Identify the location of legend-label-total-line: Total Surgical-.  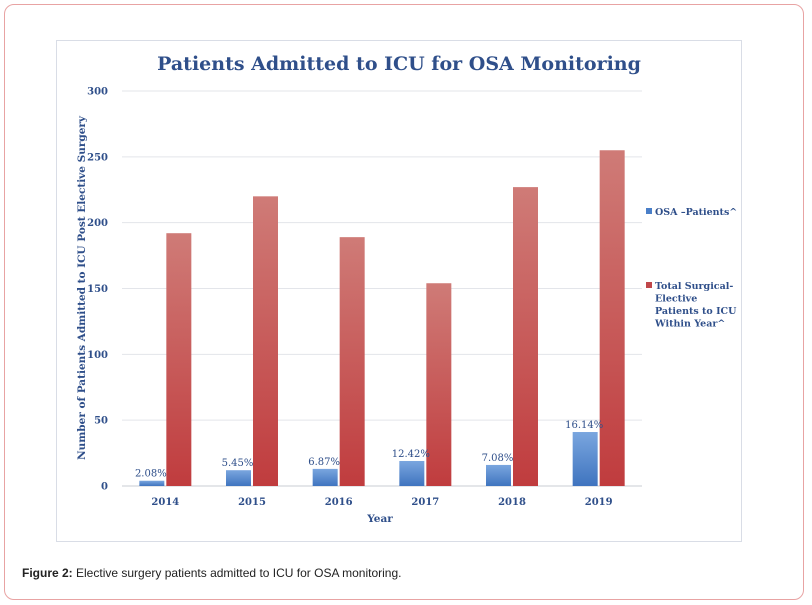
(694, 286).